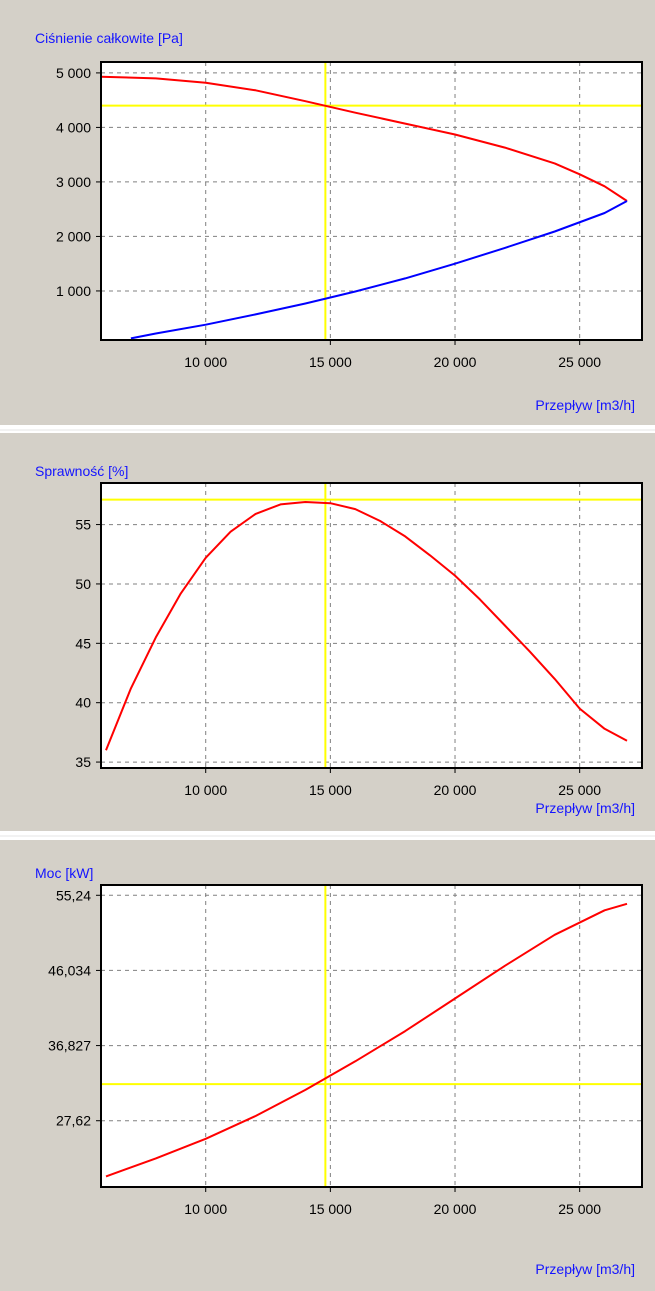 The height and width of the screenshot is (1291, 655). I want to click on y-tick-label: 5 000, so click(73, 73).